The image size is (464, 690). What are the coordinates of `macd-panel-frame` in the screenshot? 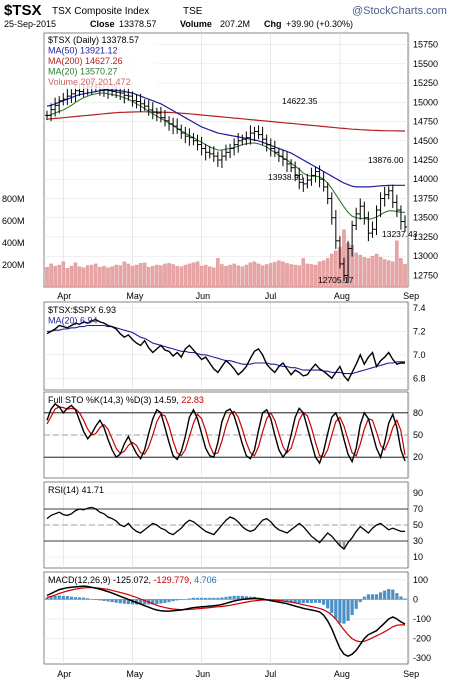 It's located at (226, 618).